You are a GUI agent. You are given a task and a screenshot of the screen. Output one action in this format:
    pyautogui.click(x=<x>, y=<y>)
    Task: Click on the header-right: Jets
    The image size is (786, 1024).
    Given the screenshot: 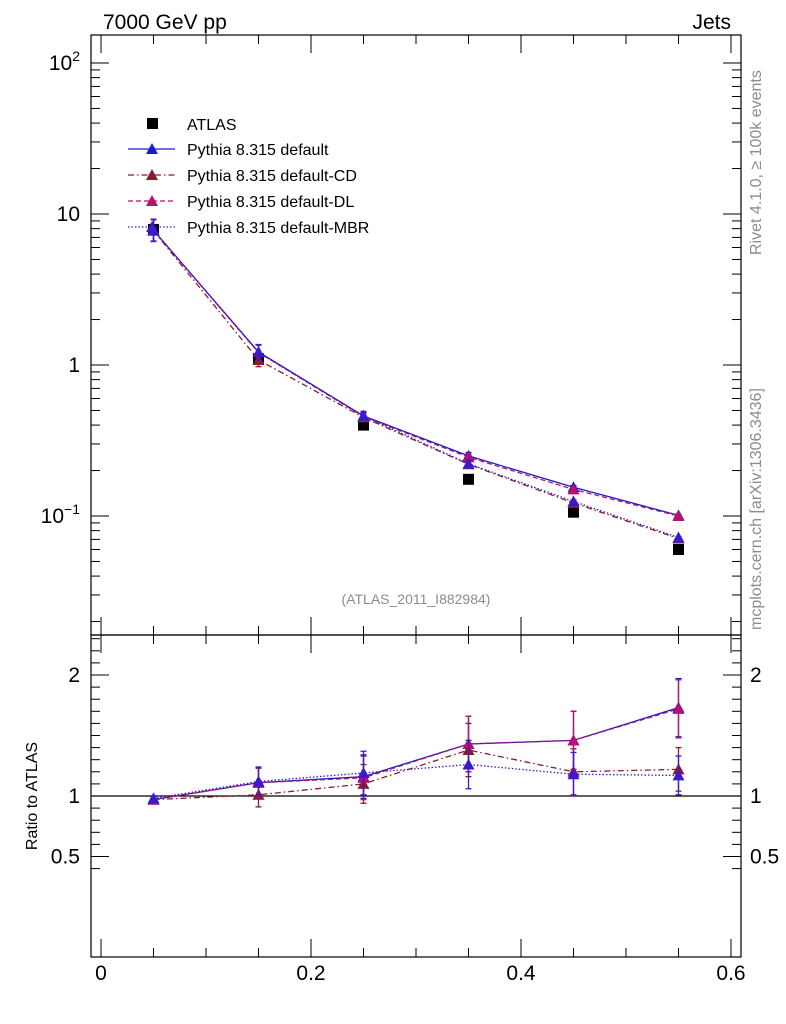 What is the action you would take?
    pyautogui.click(x=711, y=22)
    